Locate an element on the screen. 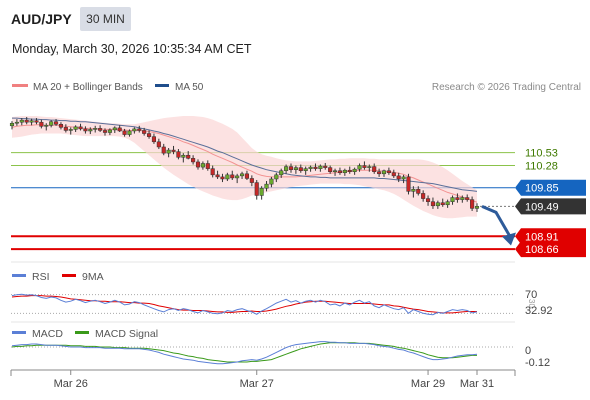  x-tick-label: Mar 29 is located at coordinates (428, 384).